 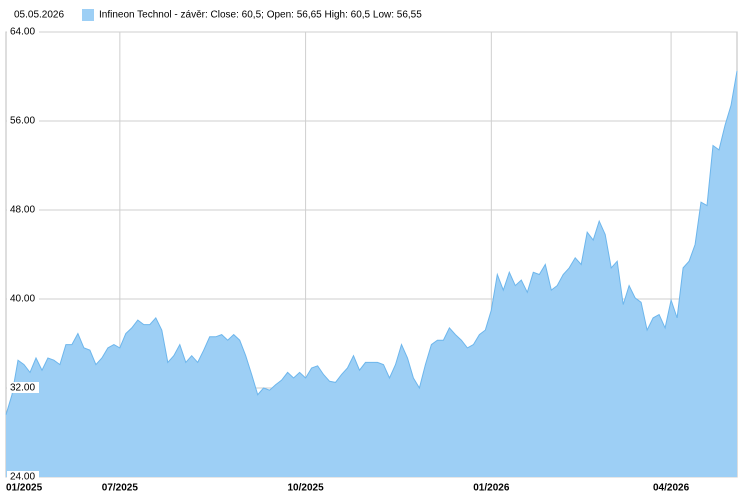 I want to click on y-tick: 24.00, so click(x=23, y=477).